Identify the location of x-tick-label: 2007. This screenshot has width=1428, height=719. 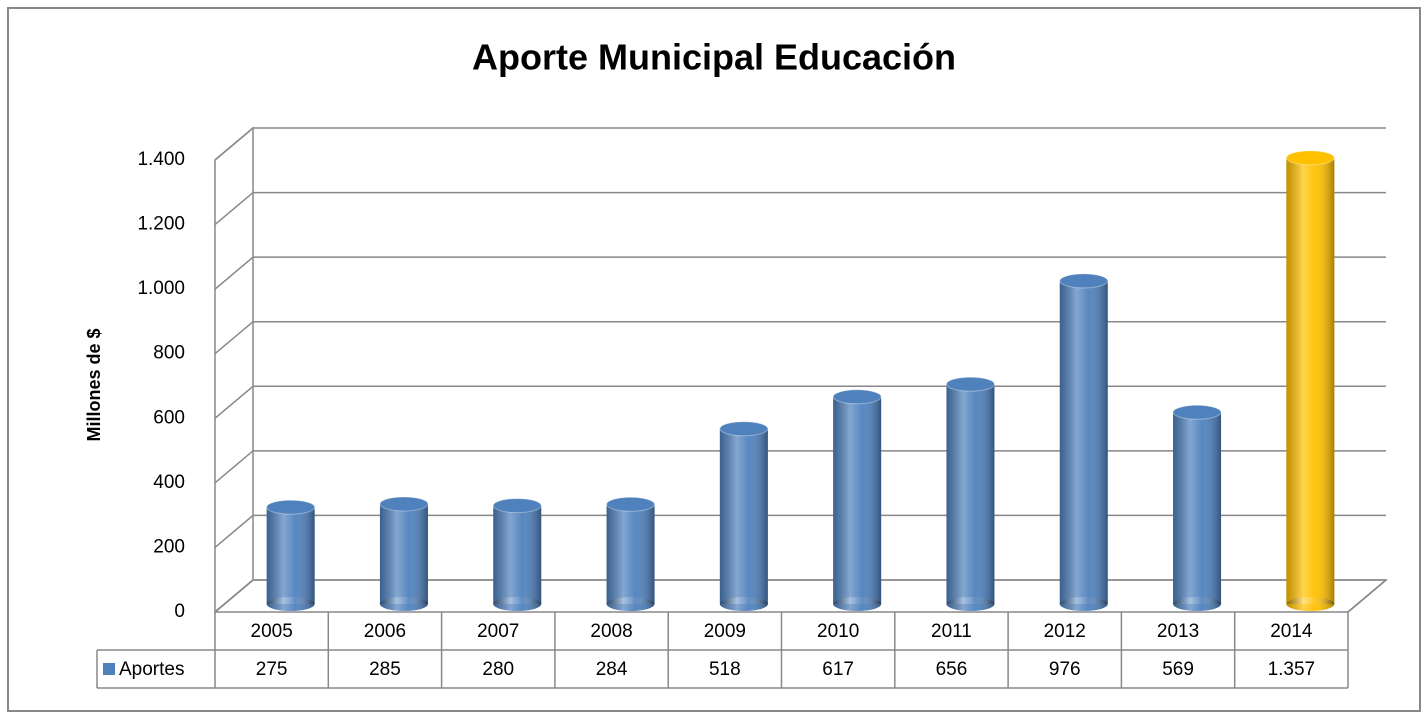
(498, 631).